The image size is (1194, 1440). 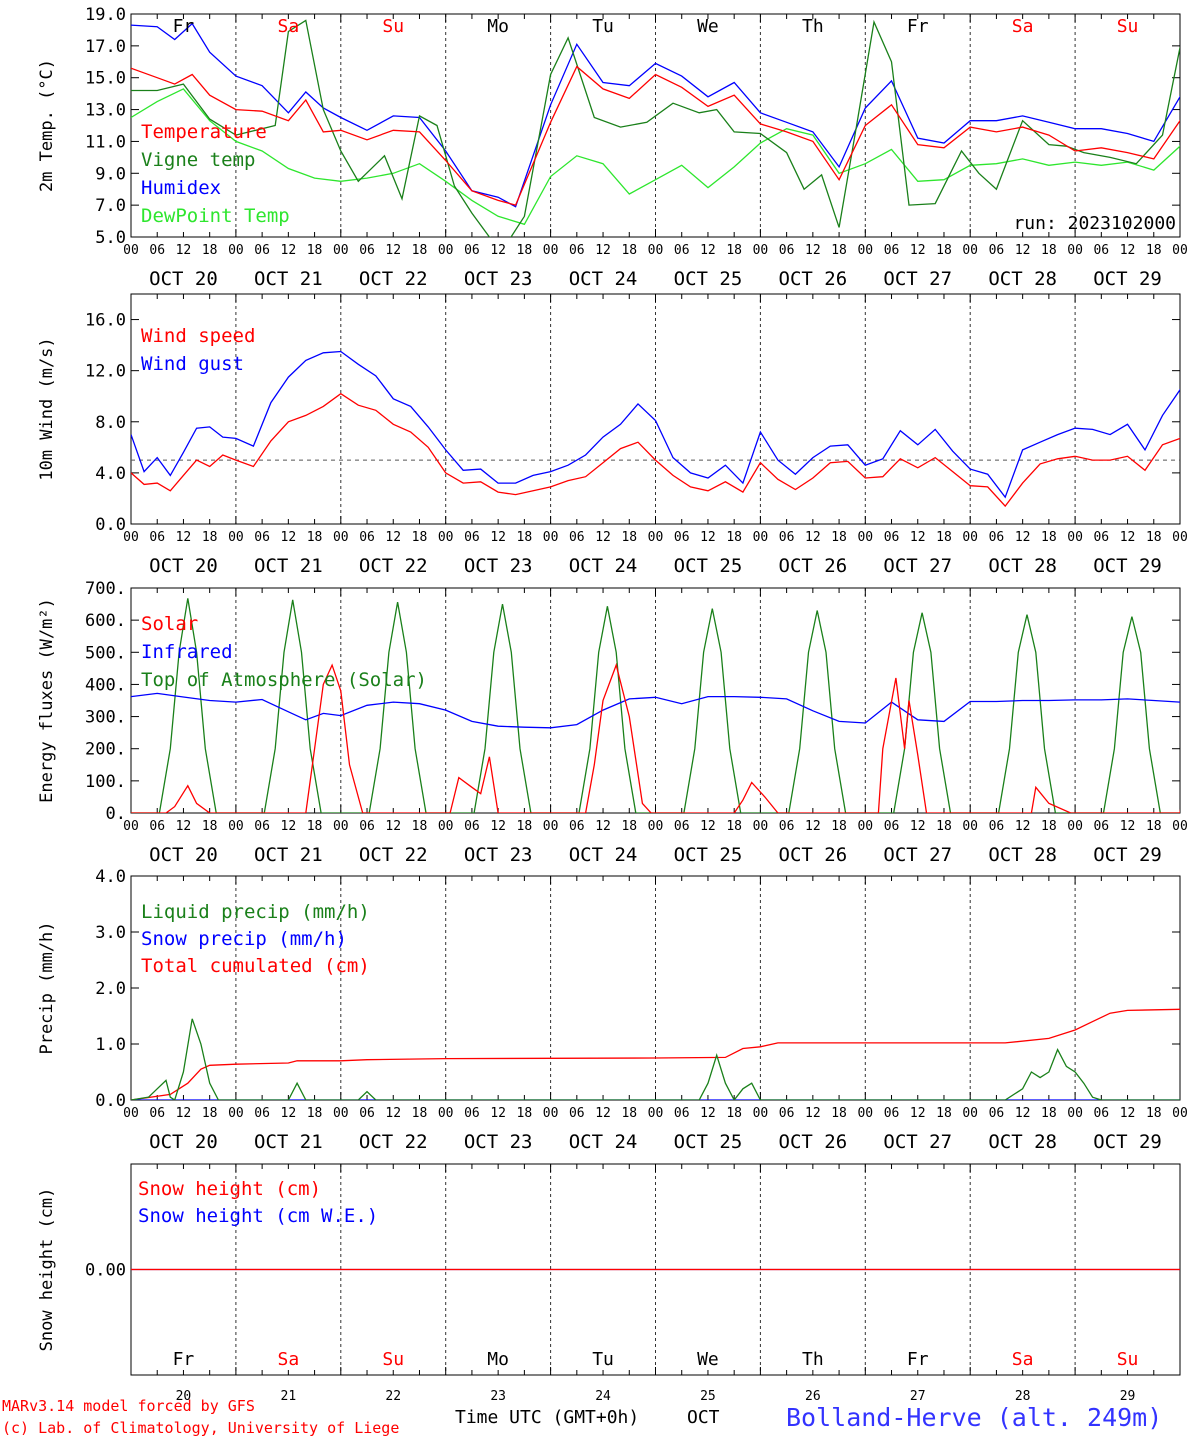 I want to click on day-number: 27, so click(x=918, y=1396).